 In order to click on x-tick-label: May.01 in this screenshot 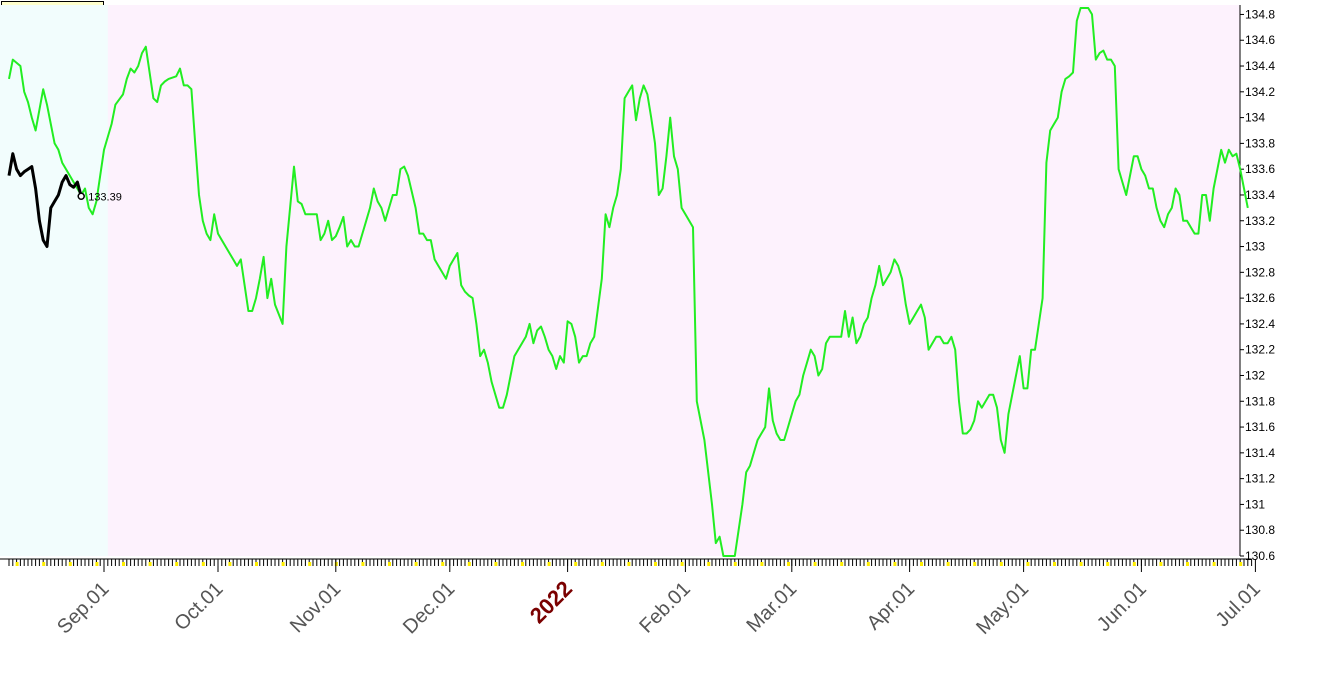, I will do `click(1002, 608)`.